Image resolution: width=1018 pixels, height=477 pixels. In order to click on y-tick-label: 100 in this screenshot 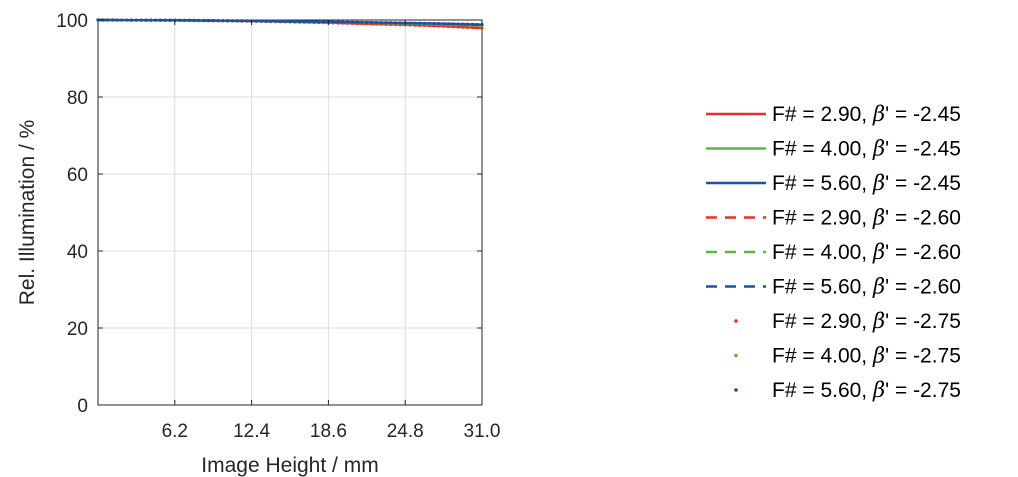, I will do `click(72, 21)`.